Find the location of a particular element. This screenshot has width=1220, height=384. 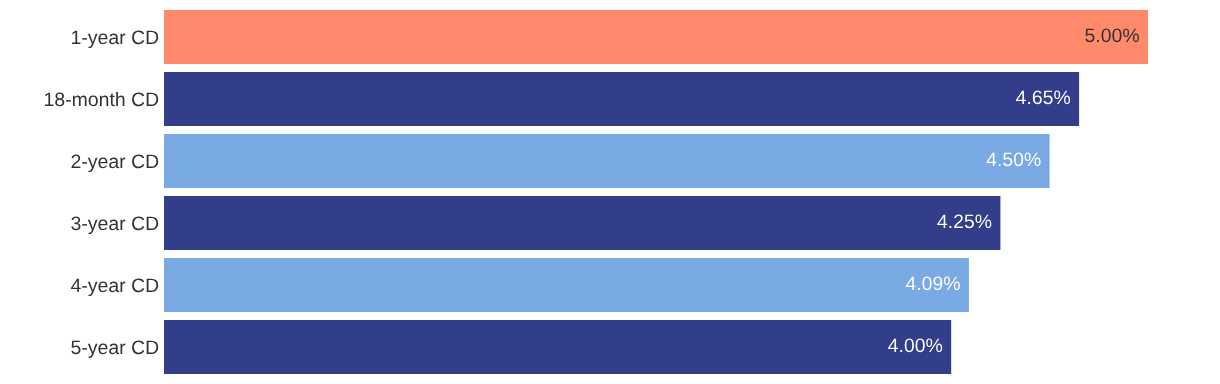

y-tick-label: 5-year CD is located at coordinates (115, 349).